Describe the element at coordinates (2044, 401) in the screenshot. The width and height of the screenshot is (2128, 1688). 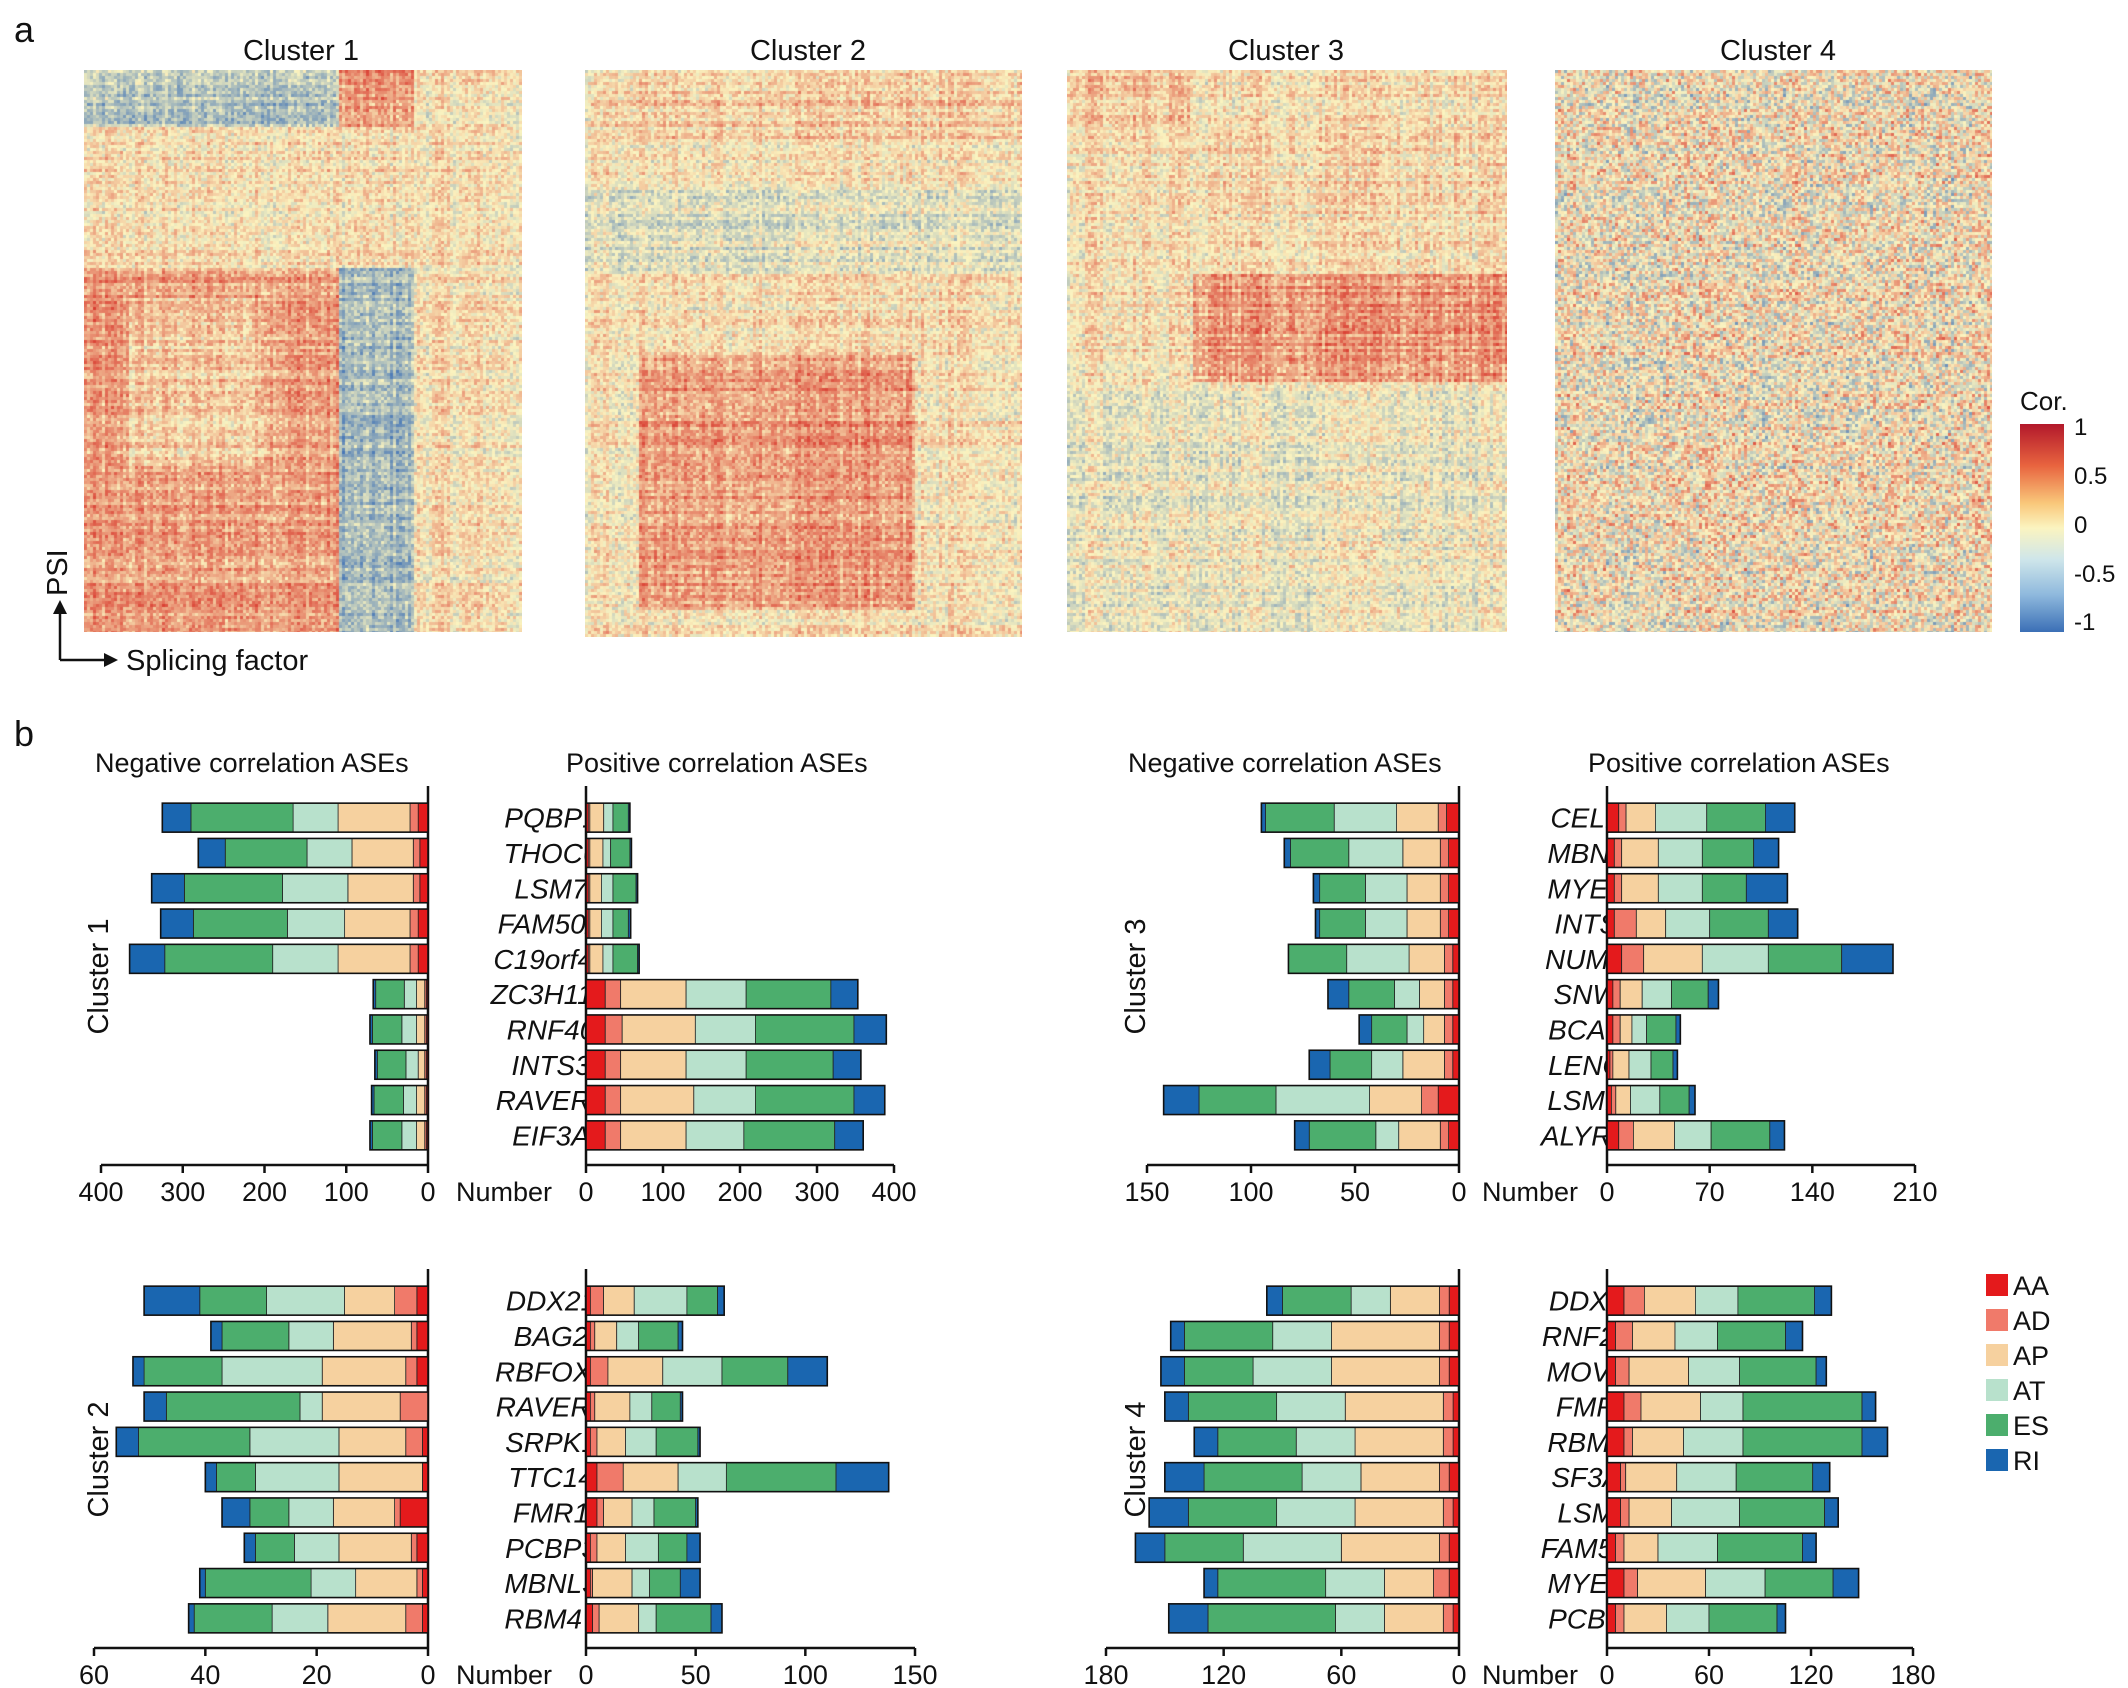
I see `colorbar-title: Cor.` at that location.